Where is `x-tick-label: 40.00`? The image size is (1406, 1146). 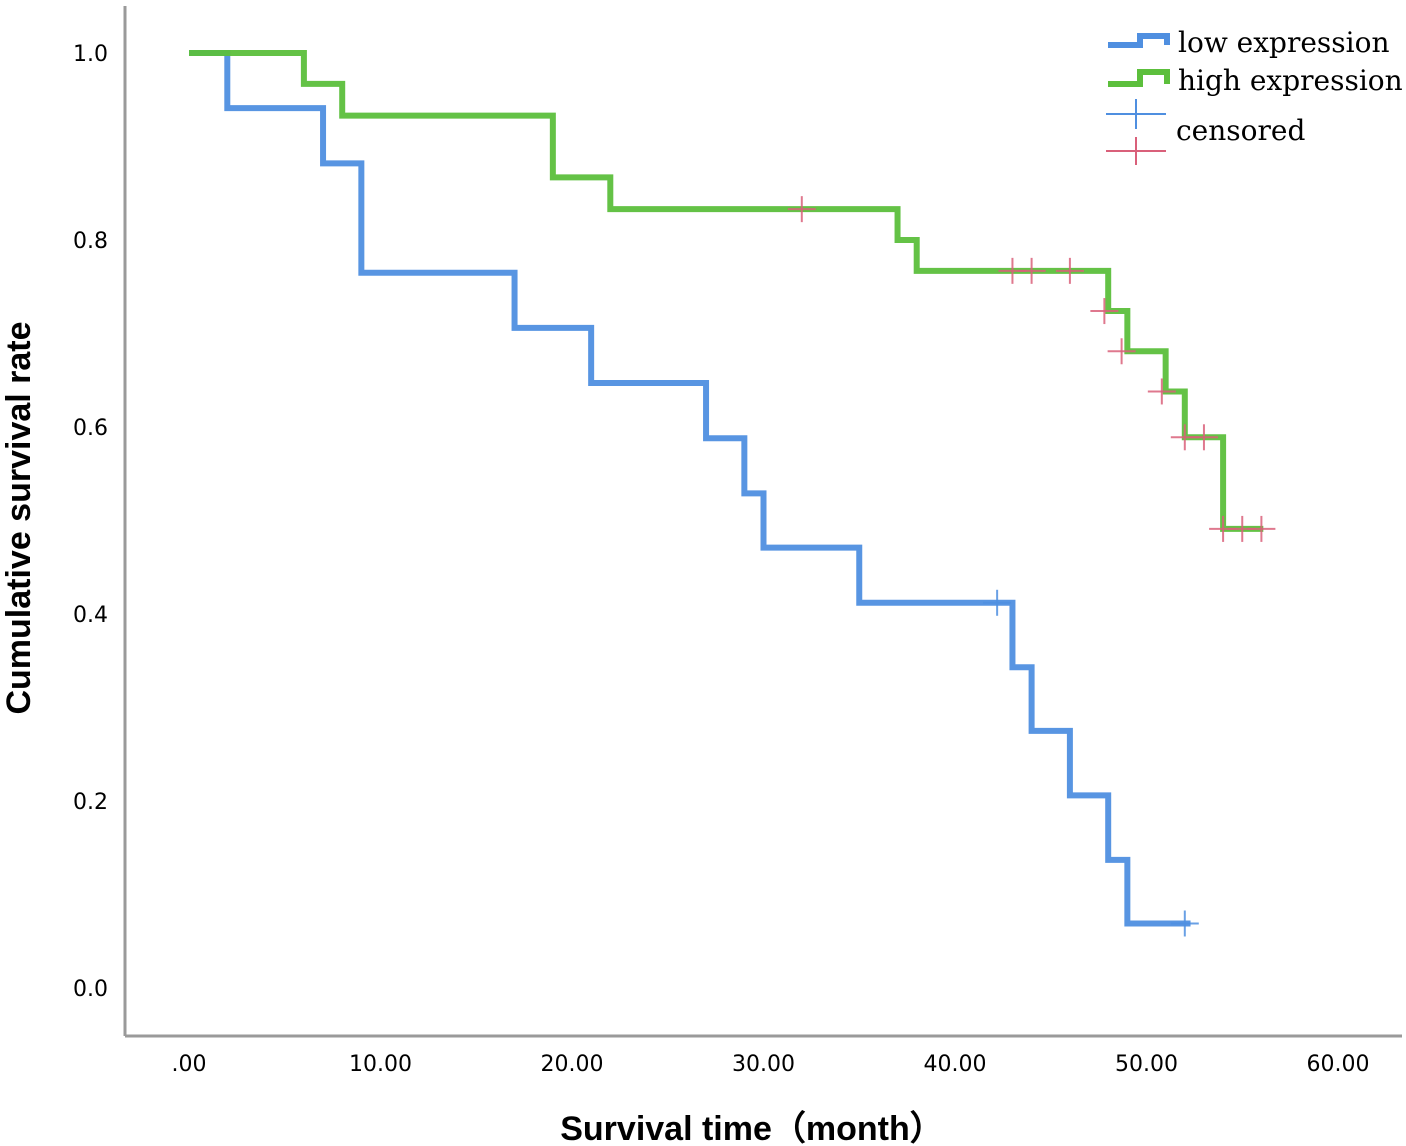 x-tick-label: 40.00 is located at coordinates (955, 1064).